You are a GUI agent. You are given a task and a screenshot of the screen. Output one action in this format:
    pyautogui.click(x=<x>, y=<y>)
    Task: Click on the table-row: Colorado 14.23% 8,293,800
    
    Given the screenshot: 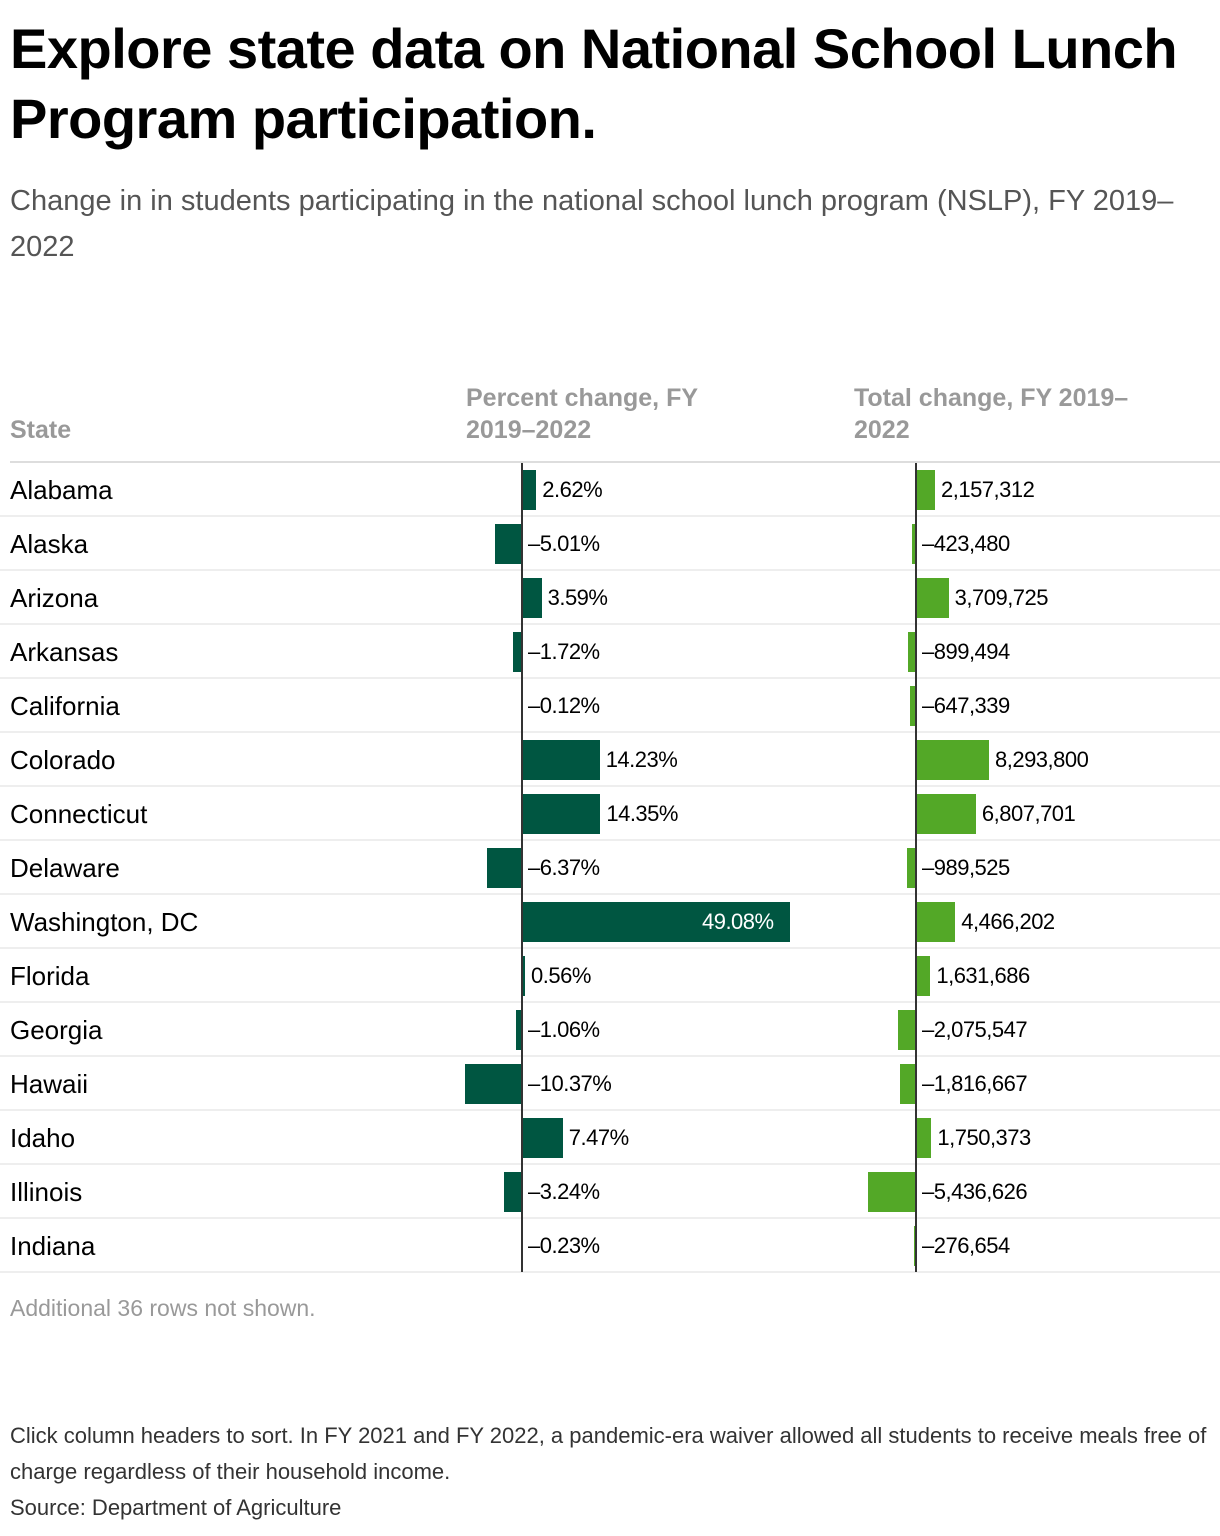 What is the action you would take?
    pyautogui.click(x=610, y=760)
    